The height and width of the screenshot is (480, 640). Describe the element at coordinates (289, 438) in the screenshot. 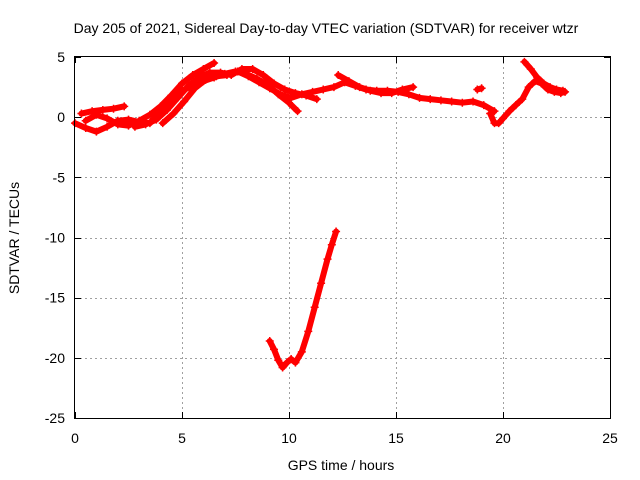

I see `x-tick-label: 10` at that location.